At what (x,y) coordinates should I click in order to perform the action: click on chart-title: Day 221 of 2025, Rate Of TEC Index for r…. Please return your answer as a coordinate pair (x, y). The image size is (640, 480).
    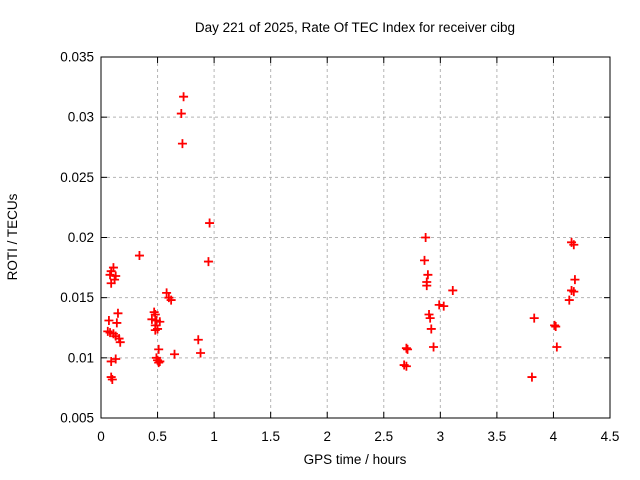
    Looking at the image, I should click on (355, 27).